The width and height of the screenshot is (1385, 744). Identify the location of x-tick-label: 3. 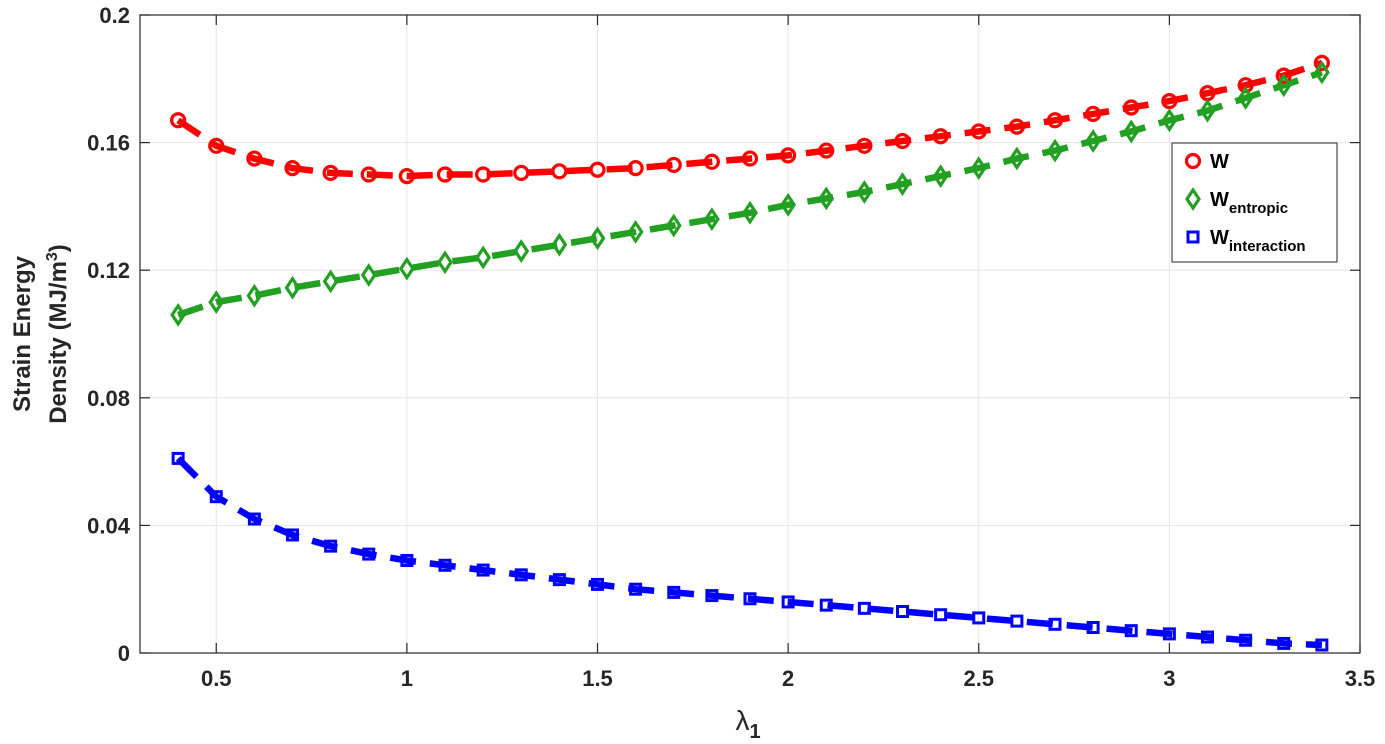
(1169, 678).